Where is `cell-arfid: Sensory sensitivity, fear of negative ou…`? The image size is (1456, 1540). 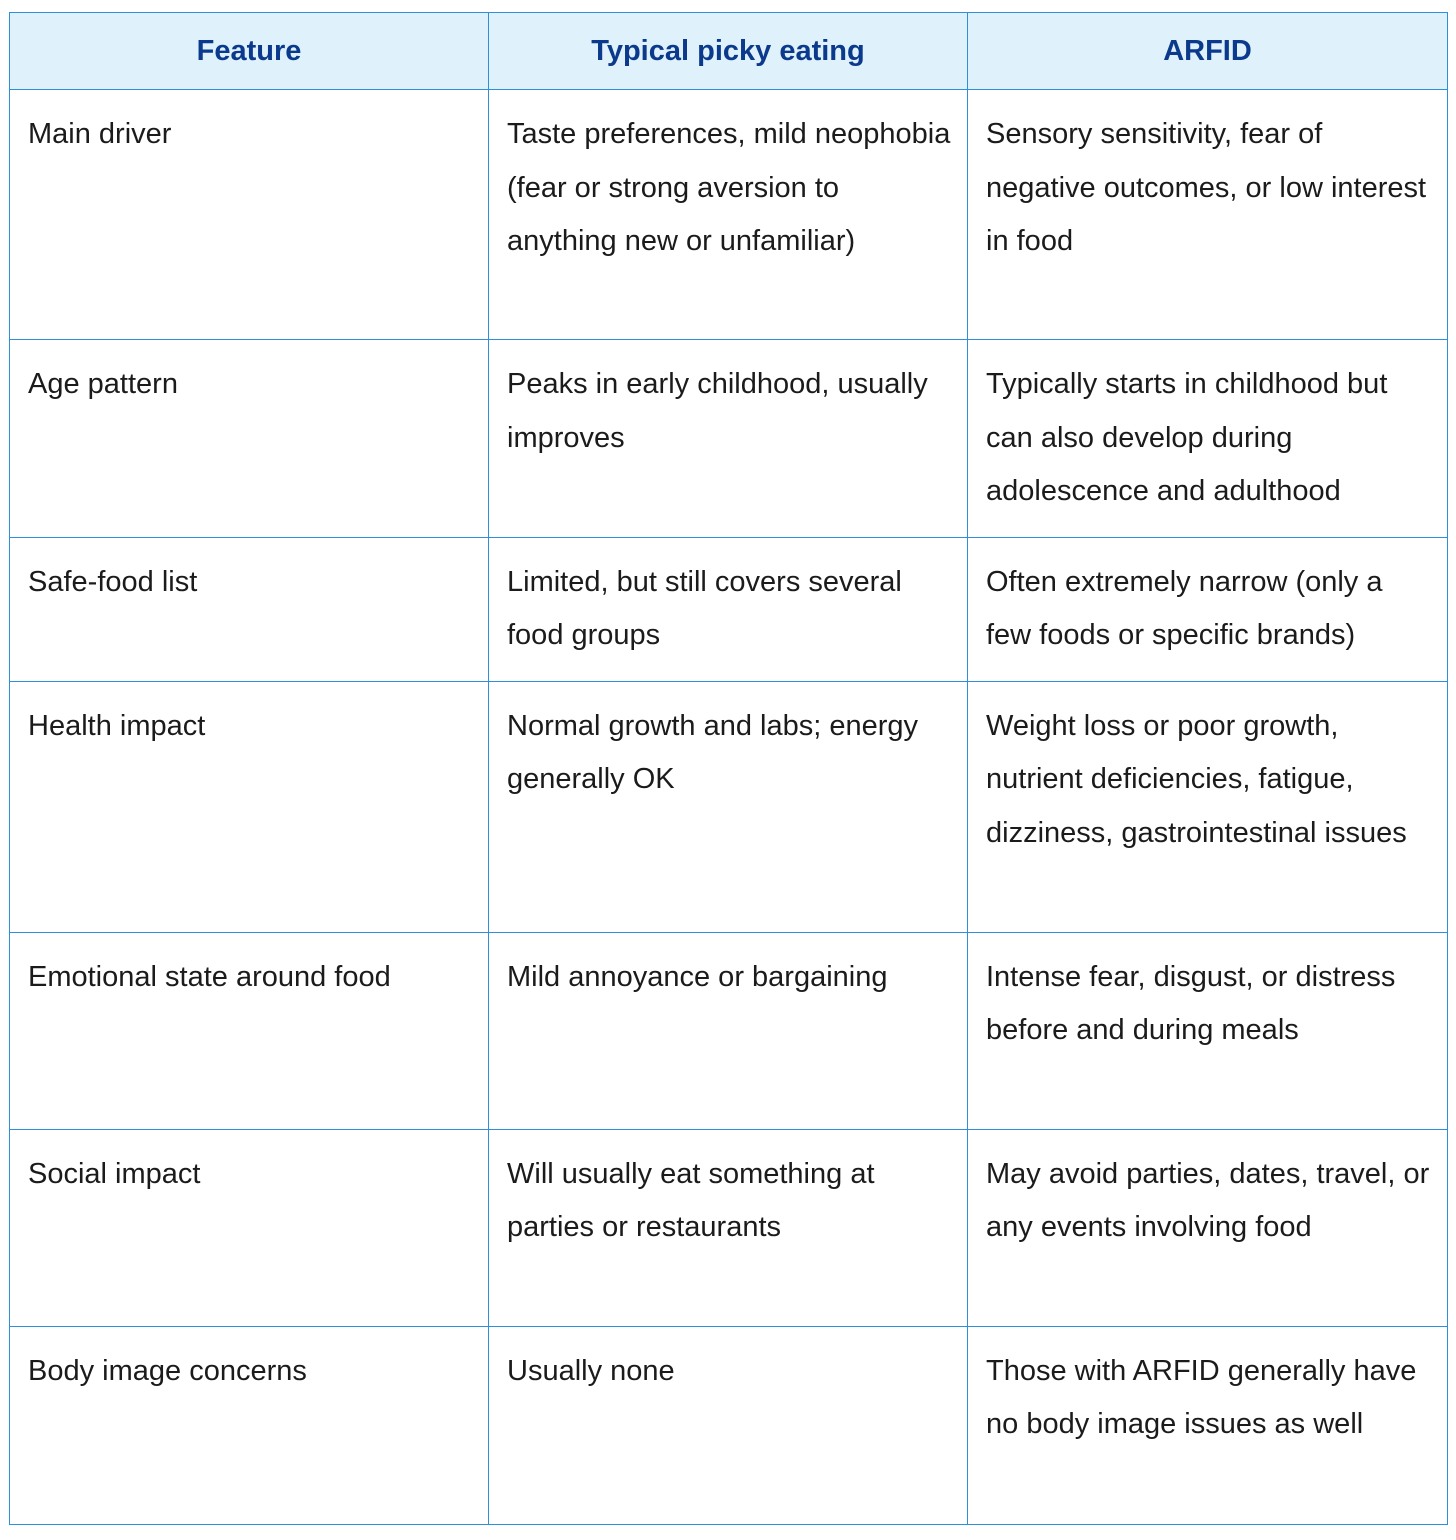 cell-arfid: Sensory sensitivity, fear of negative ou… is located at coordinates (1207, 214).